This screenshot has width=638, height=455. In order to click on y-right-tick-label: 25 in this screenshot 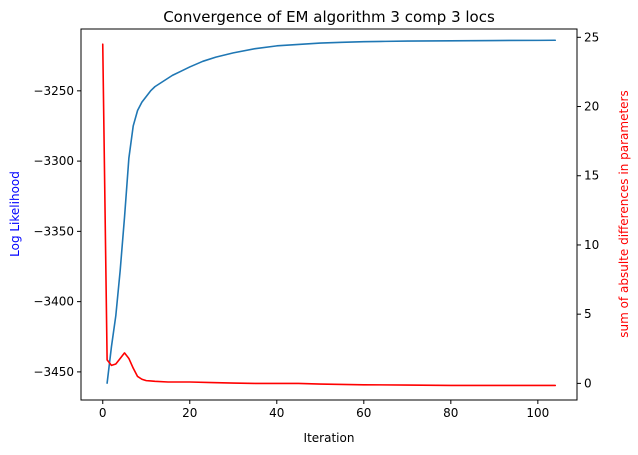, I will do `click(591, 37)`.